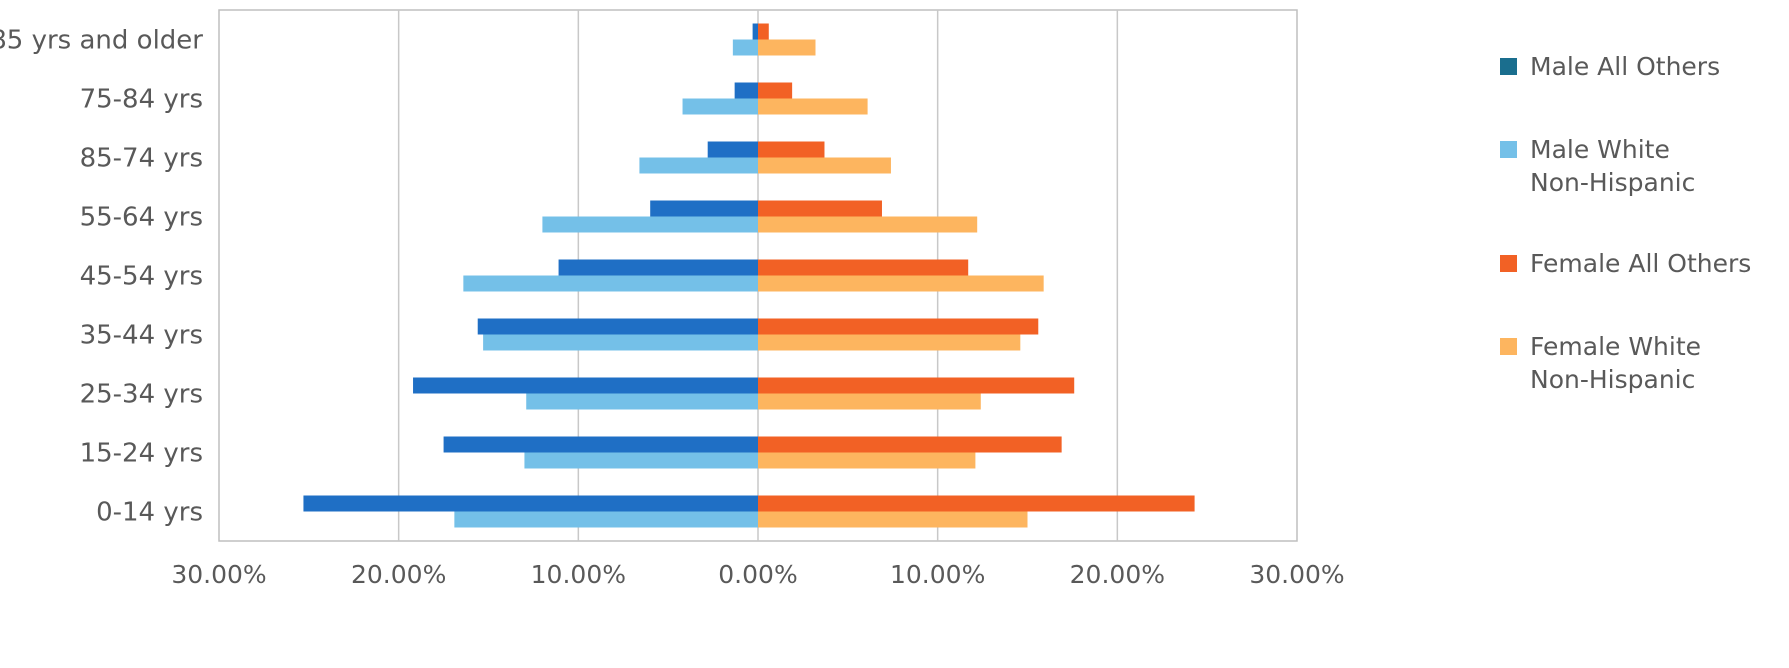 The height and width of the screenshot is (668, 1789). What do you see at coordinates (141, 159) in the screenshot?
I see `category-label: 85-74 yrs` at bounding box center [141, 159].